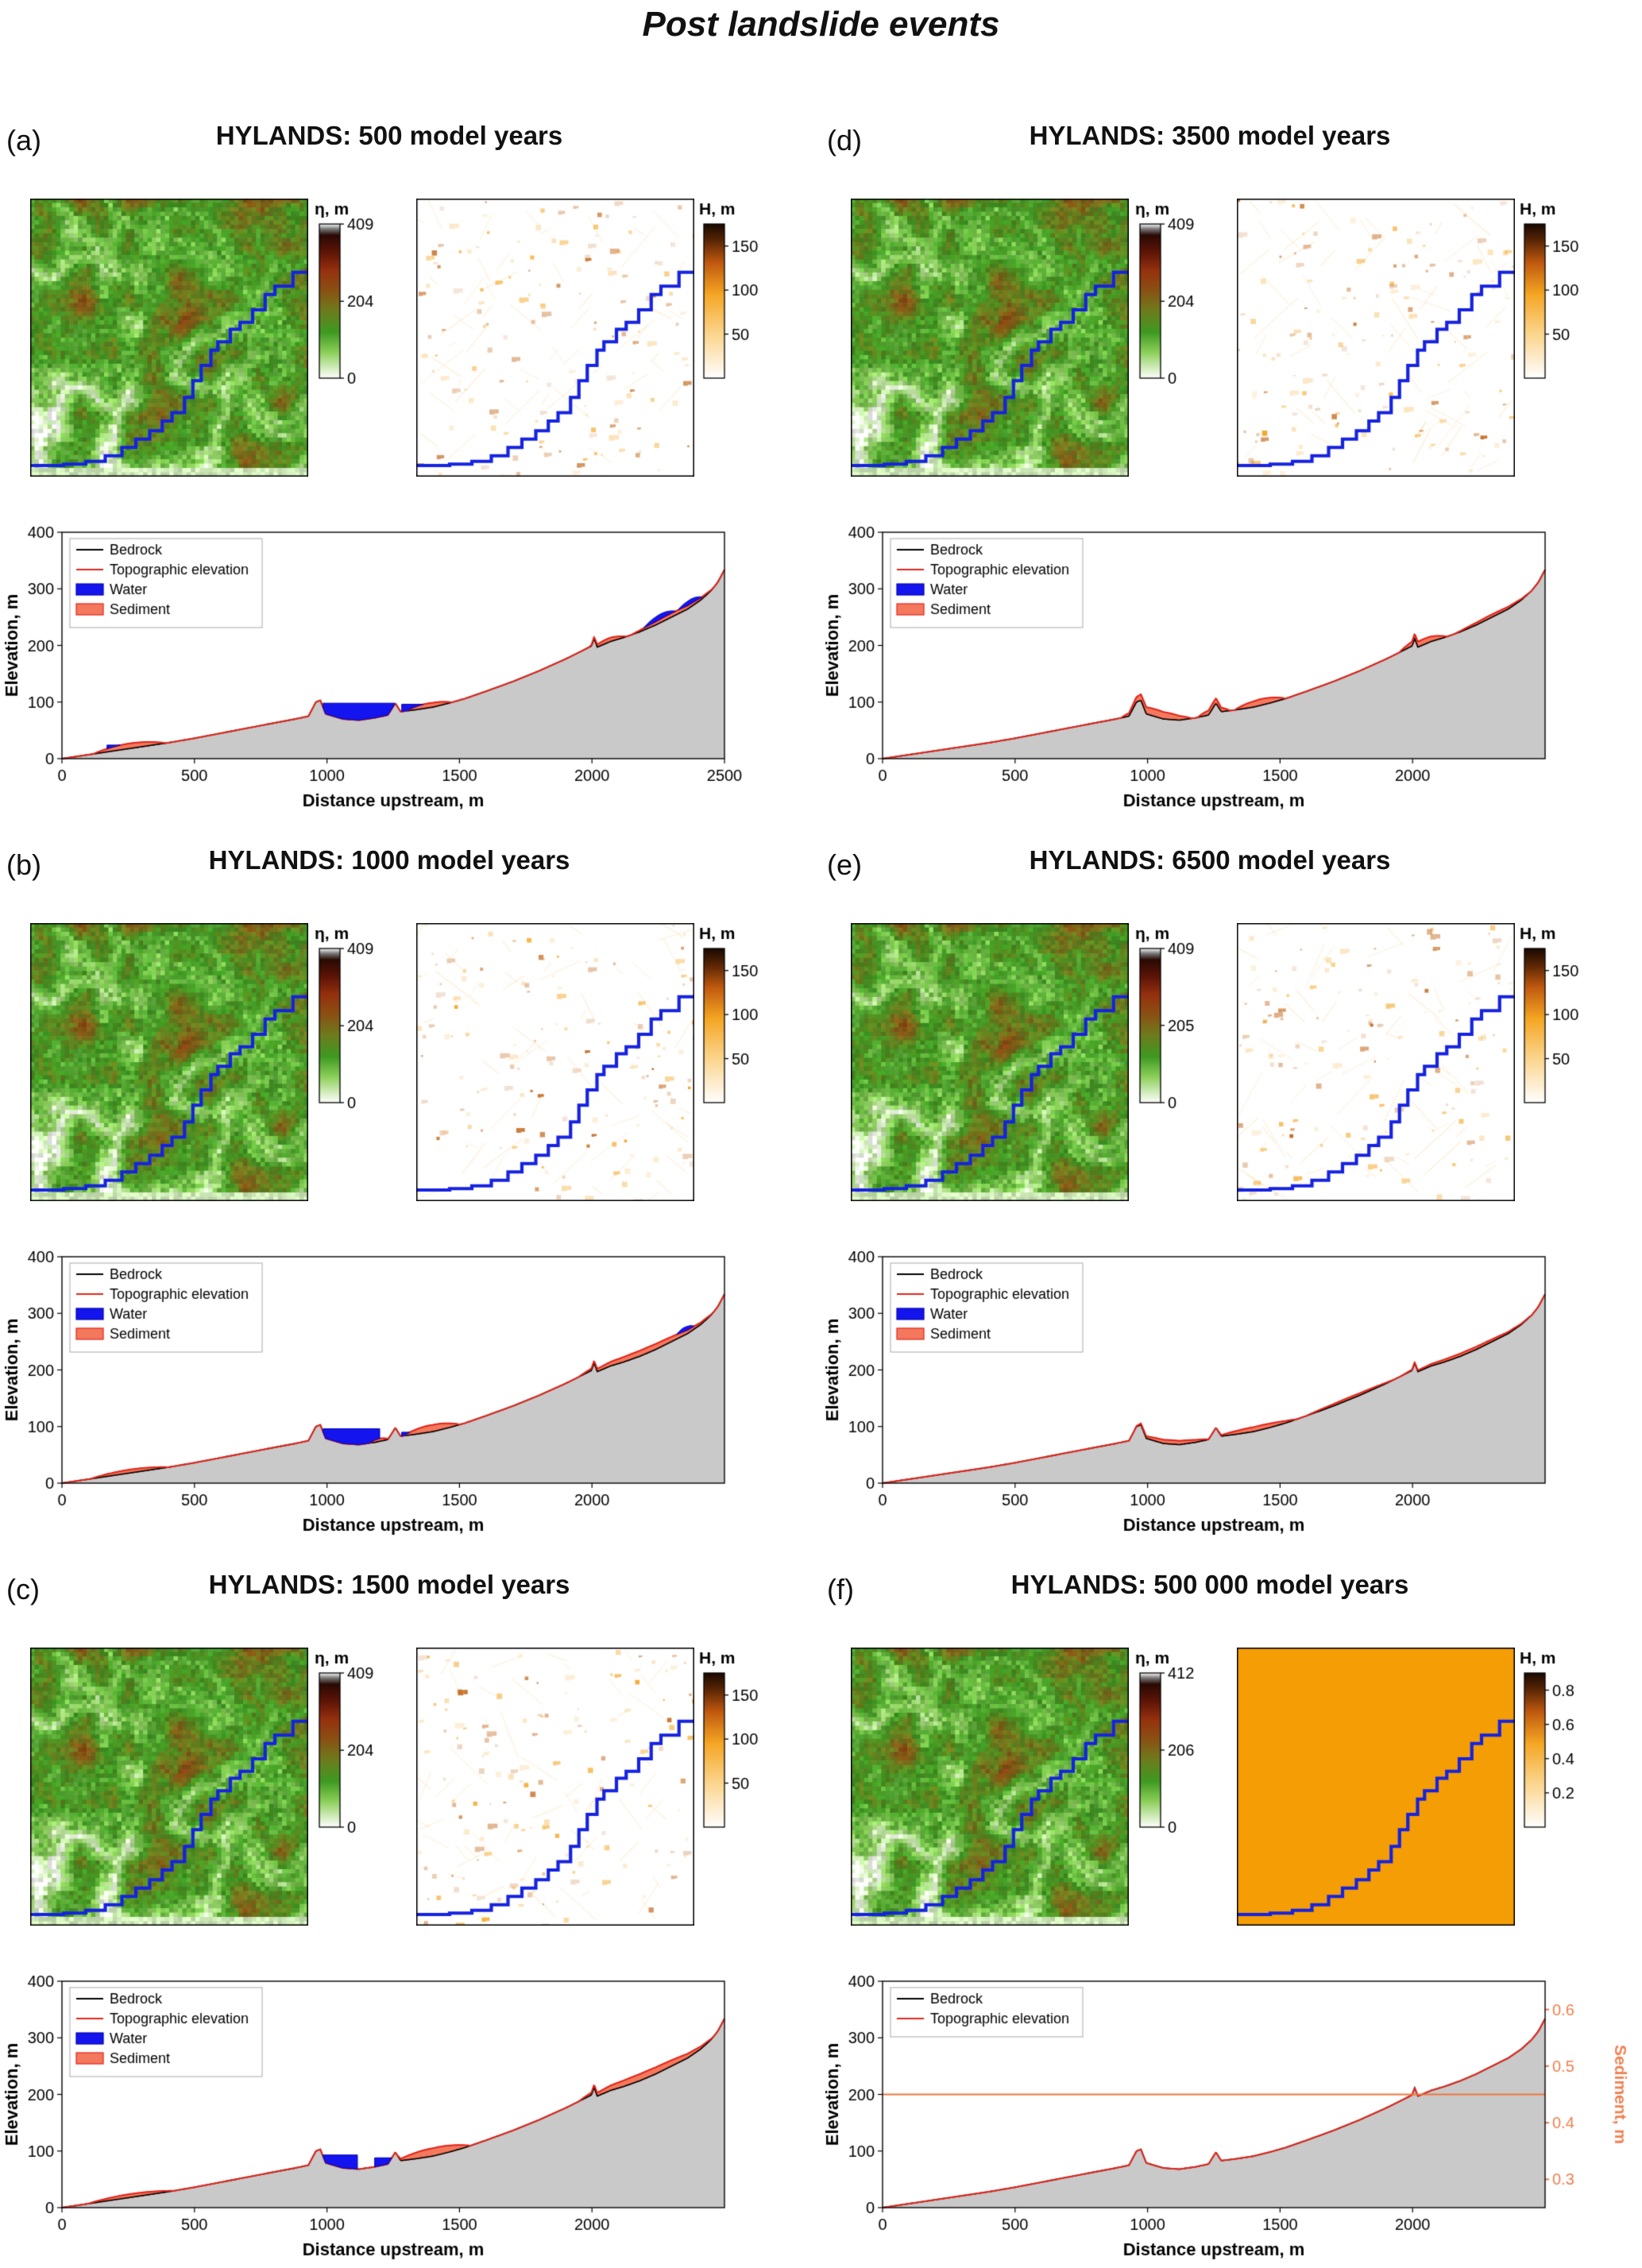 This screenshot has width=1642, height=2268. I want to click on panel-letter: (c), so click(23, 1589).